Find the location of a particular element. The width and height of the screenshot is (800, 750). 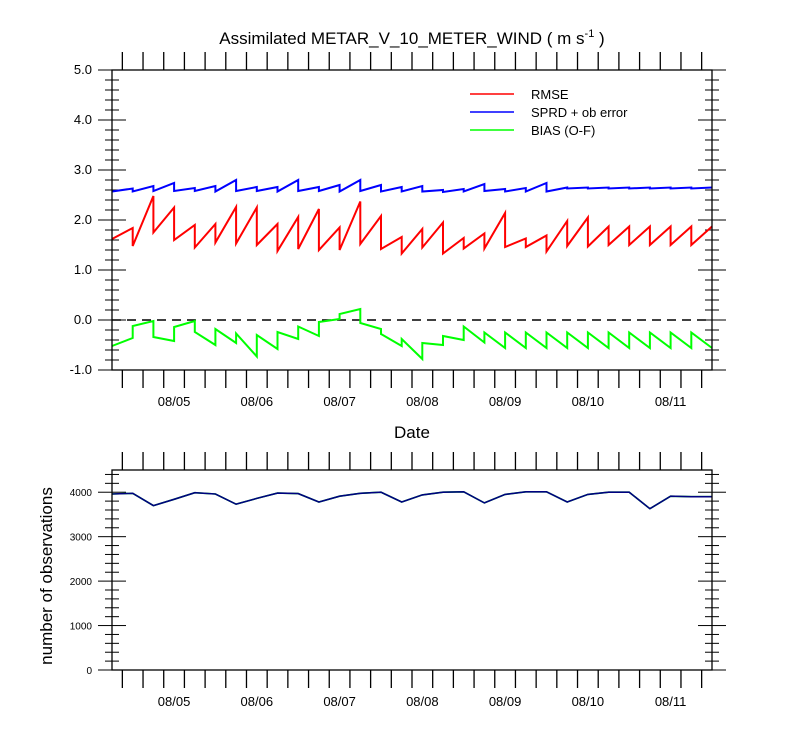

y-tick-label: -1.0 is located at coordinates (81, 369).